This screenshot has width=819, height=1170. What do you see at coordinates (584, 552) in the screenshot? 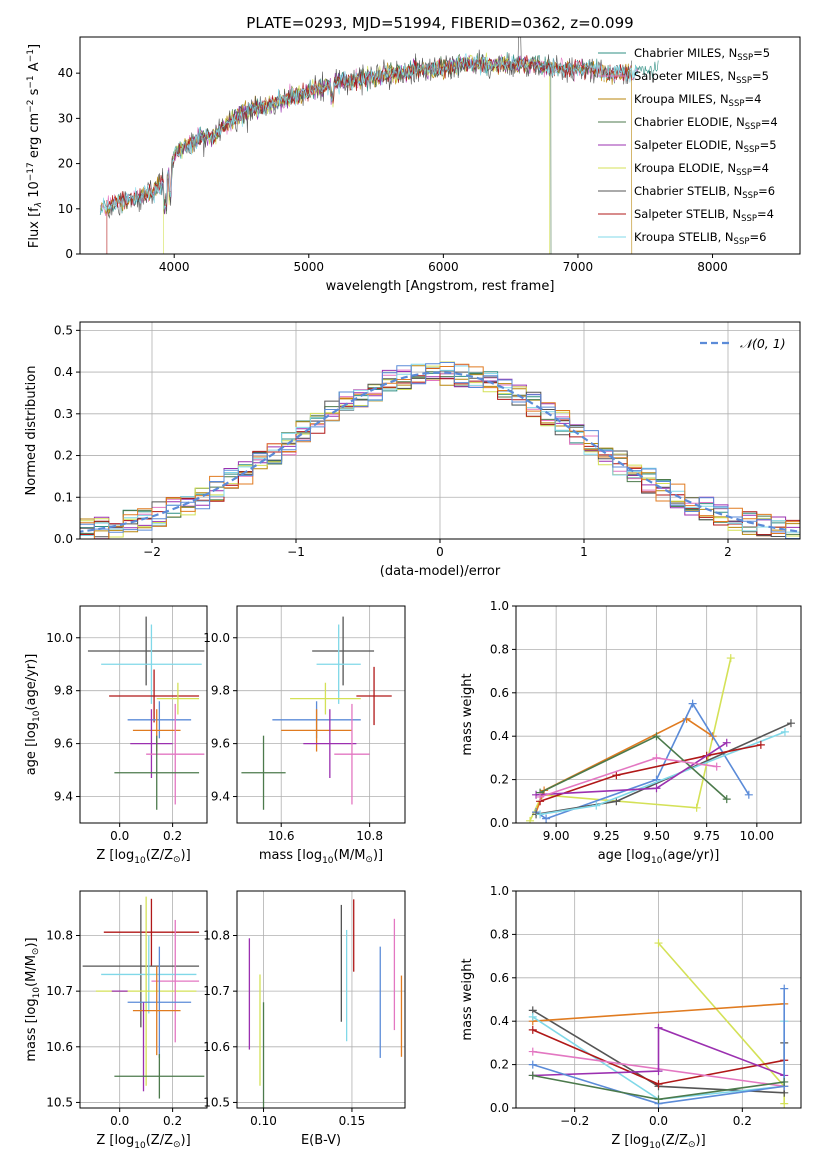
I see `x-tick-label: 1` at bounding box center [584, 552].